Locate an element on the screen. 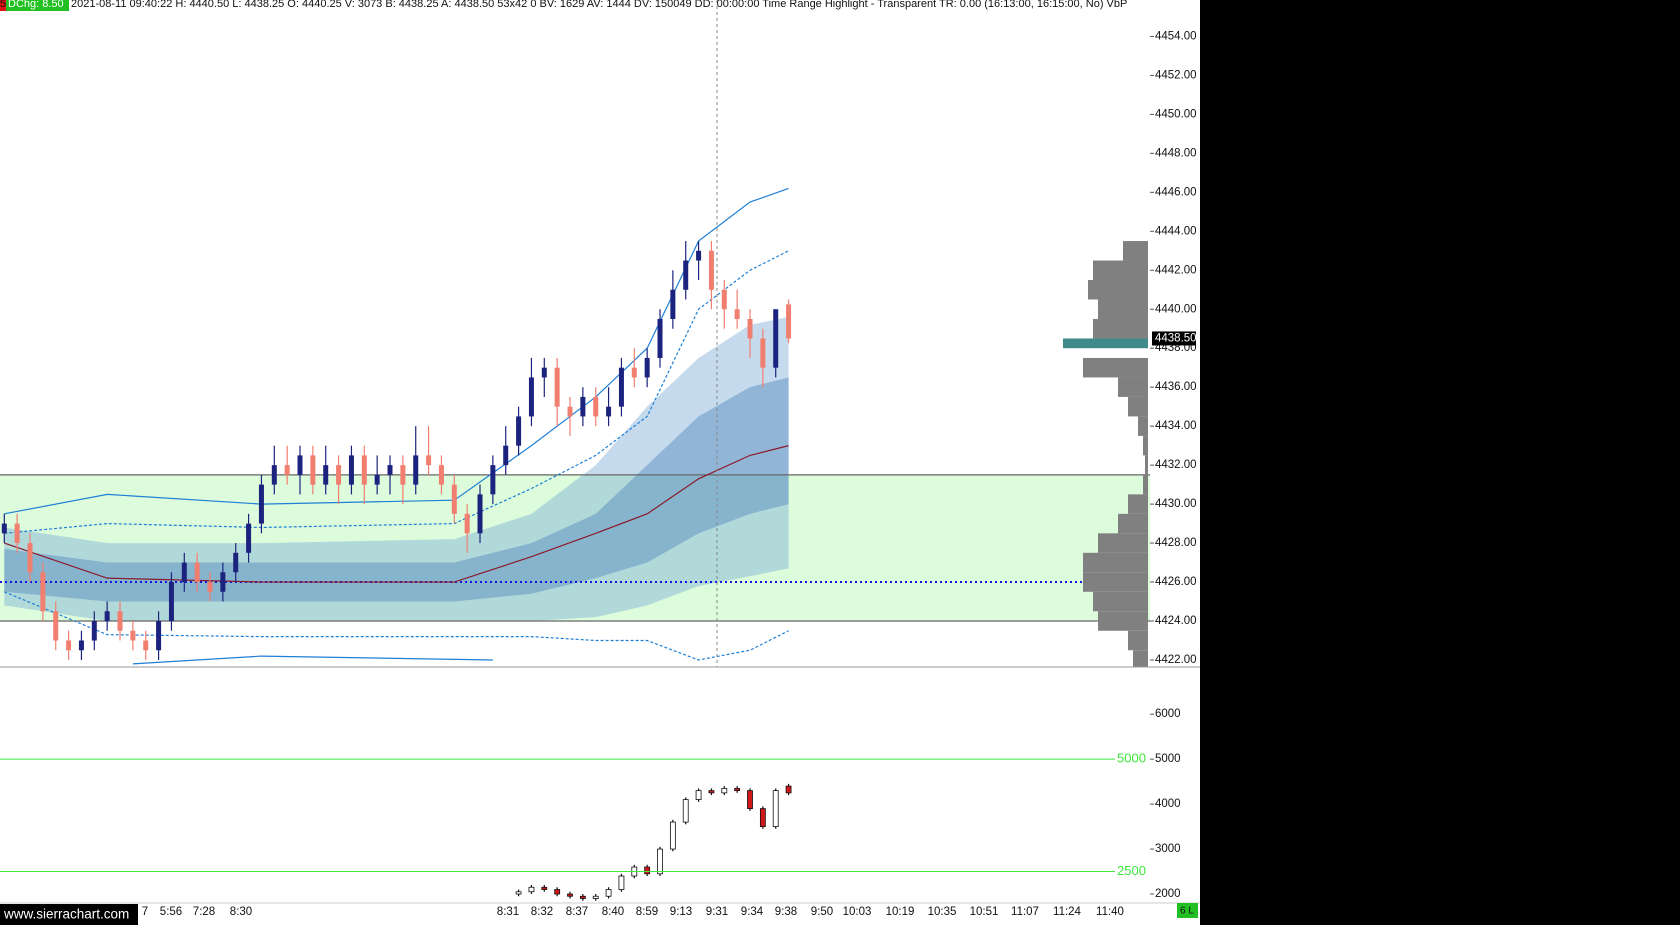 Image resolution: width=1680 pixels, height=925 pixels. y-tick-label: 6000 is located at coordinates (1168, 714).